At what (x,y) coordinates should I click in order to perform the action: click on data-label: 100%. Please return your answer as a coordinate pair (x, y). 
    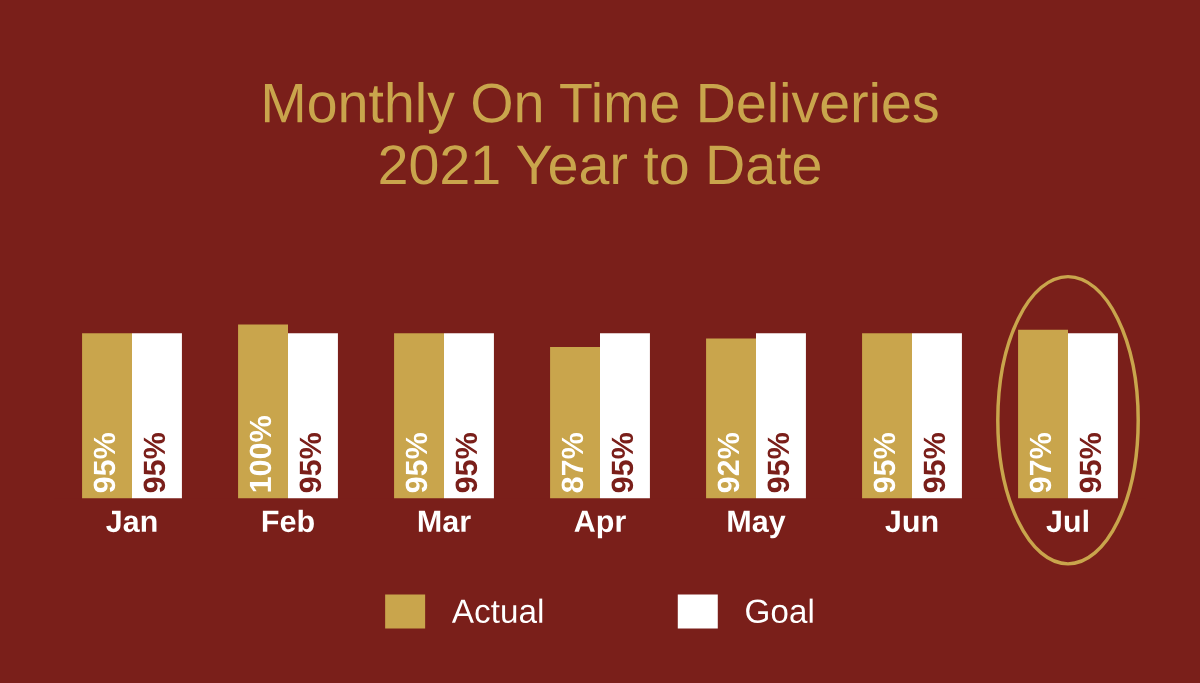
    Looking at the image, I should click on (260, 454).